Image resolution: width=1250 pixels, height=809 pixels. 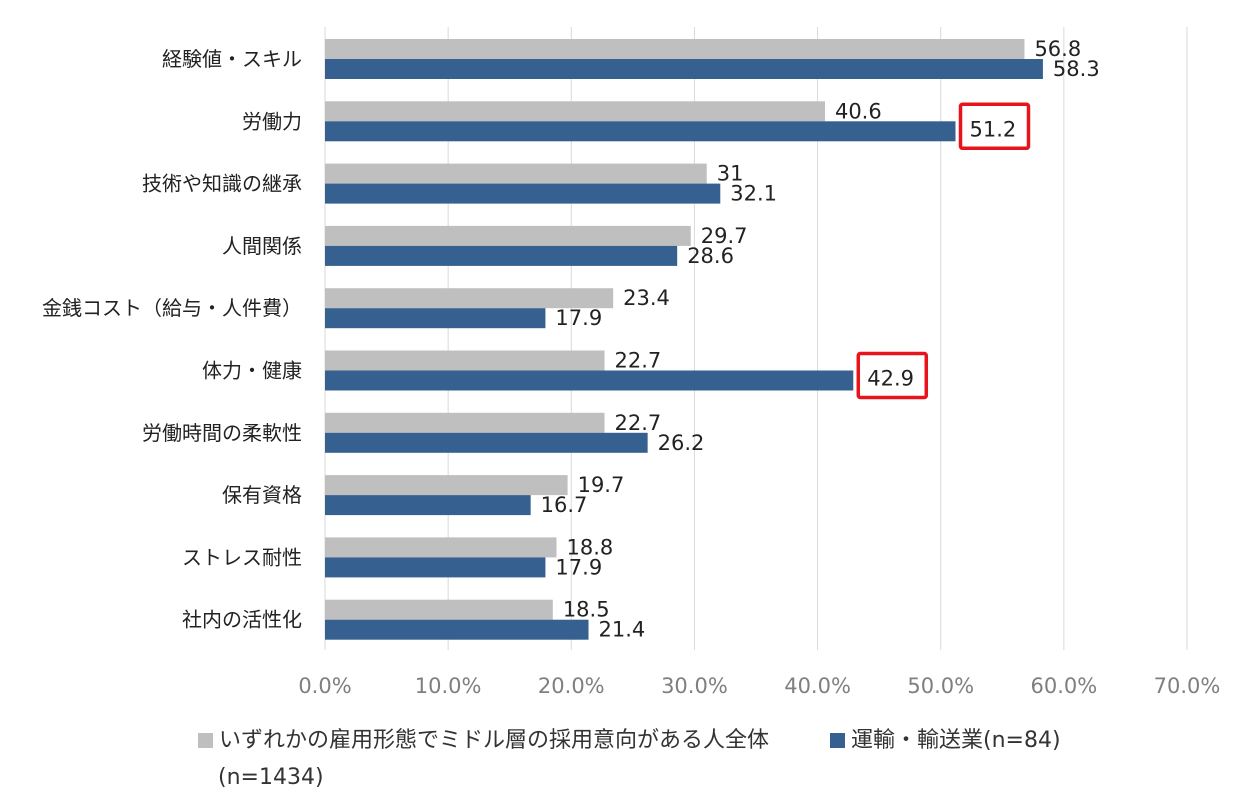 What do you see at coordinates (590, 547) in the screenshot?
I see `data-label-overall: 18.8` at bounding box center [590, 547].